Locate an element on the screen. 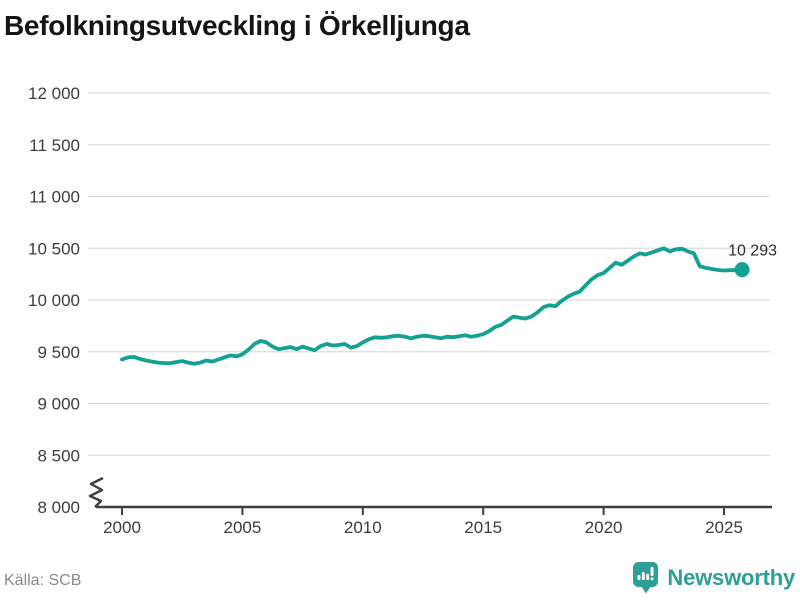 Image resolution: width=800 pixels, height=600 pixels. x-tick-label: 2000 is located at coordinates (122, 527).